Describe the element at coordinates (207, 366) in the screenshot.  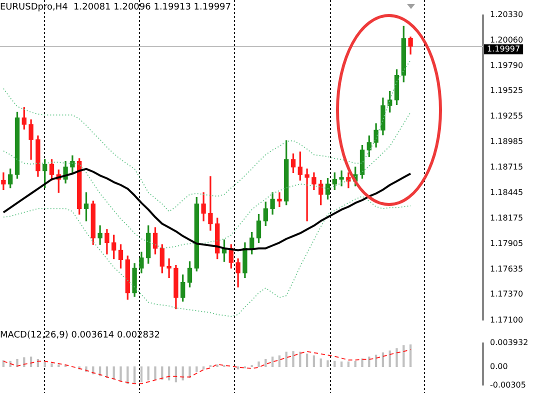
I see `line-series` at that location.